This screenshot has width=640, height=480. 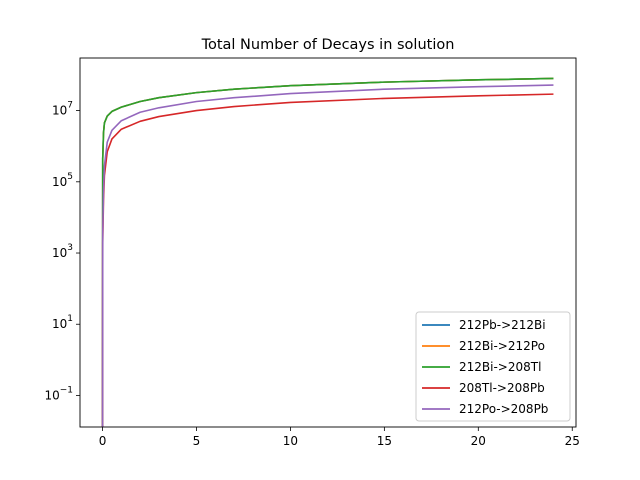 I want to click on legend-label: 208Tl->208Pb, so click(x=502, y=388).